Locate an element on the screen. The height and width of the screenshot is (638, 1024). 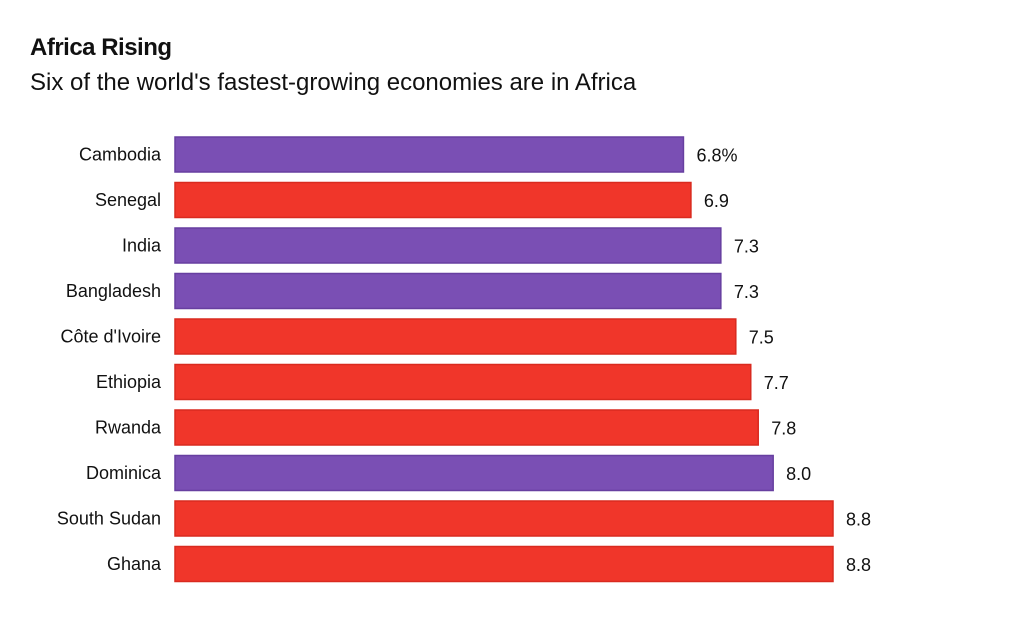
bar-ghana is located at coordinates (504, 564).